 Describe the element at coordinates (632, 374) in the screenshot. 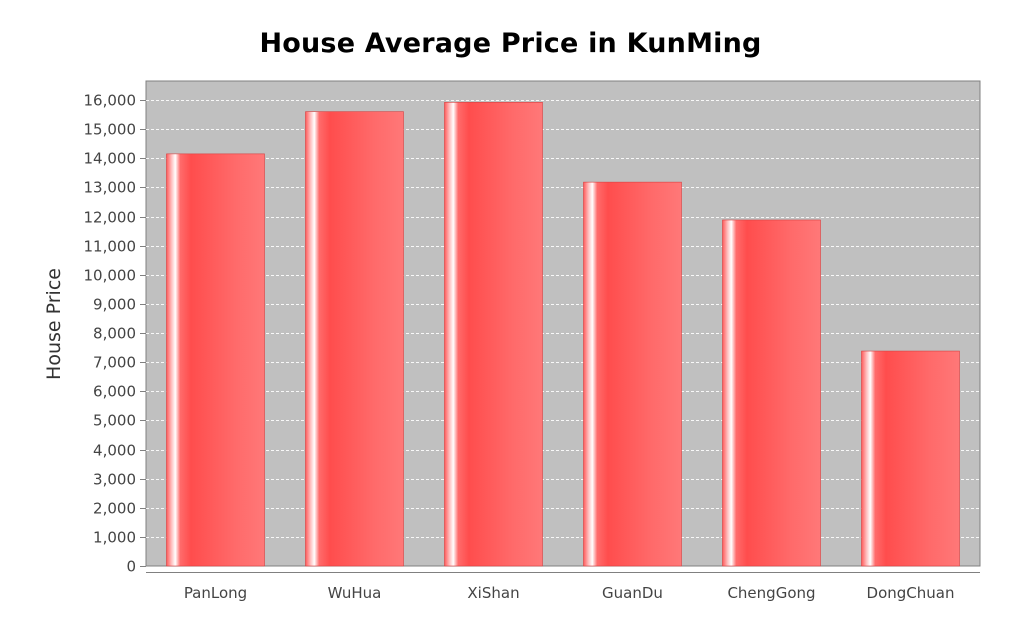

I see `bar-guandu` at that location.